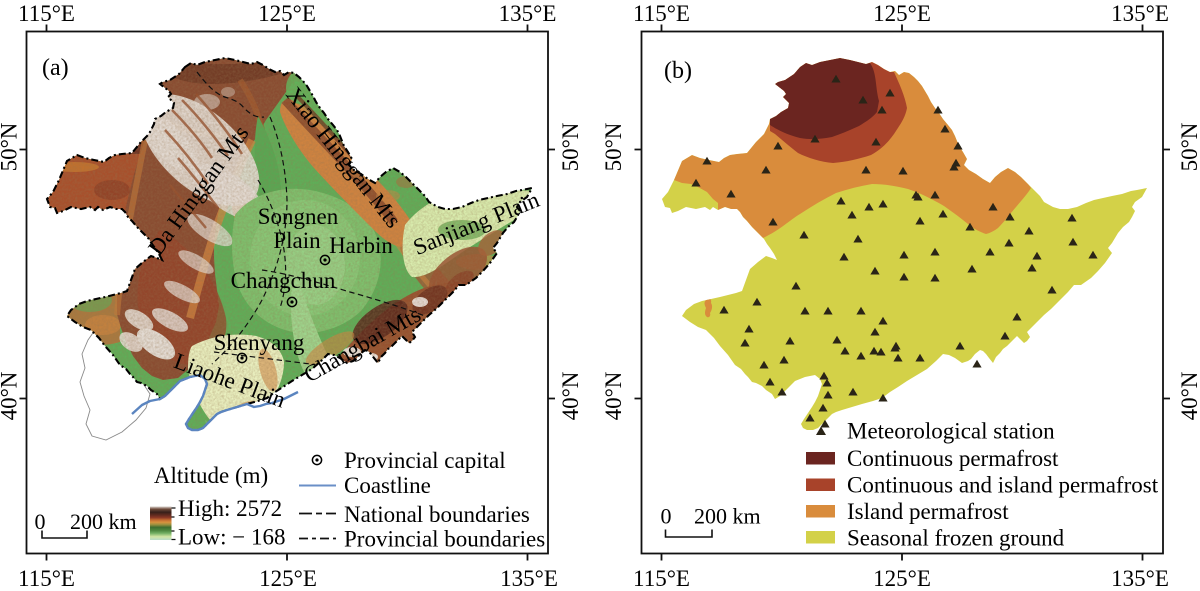 The height and width of the screenshot is (591, 1200). What do you see at coordinates (928, 511) in the screenshot?
I see `svg-text: Island permafrost` at bounding box center [928, 511].